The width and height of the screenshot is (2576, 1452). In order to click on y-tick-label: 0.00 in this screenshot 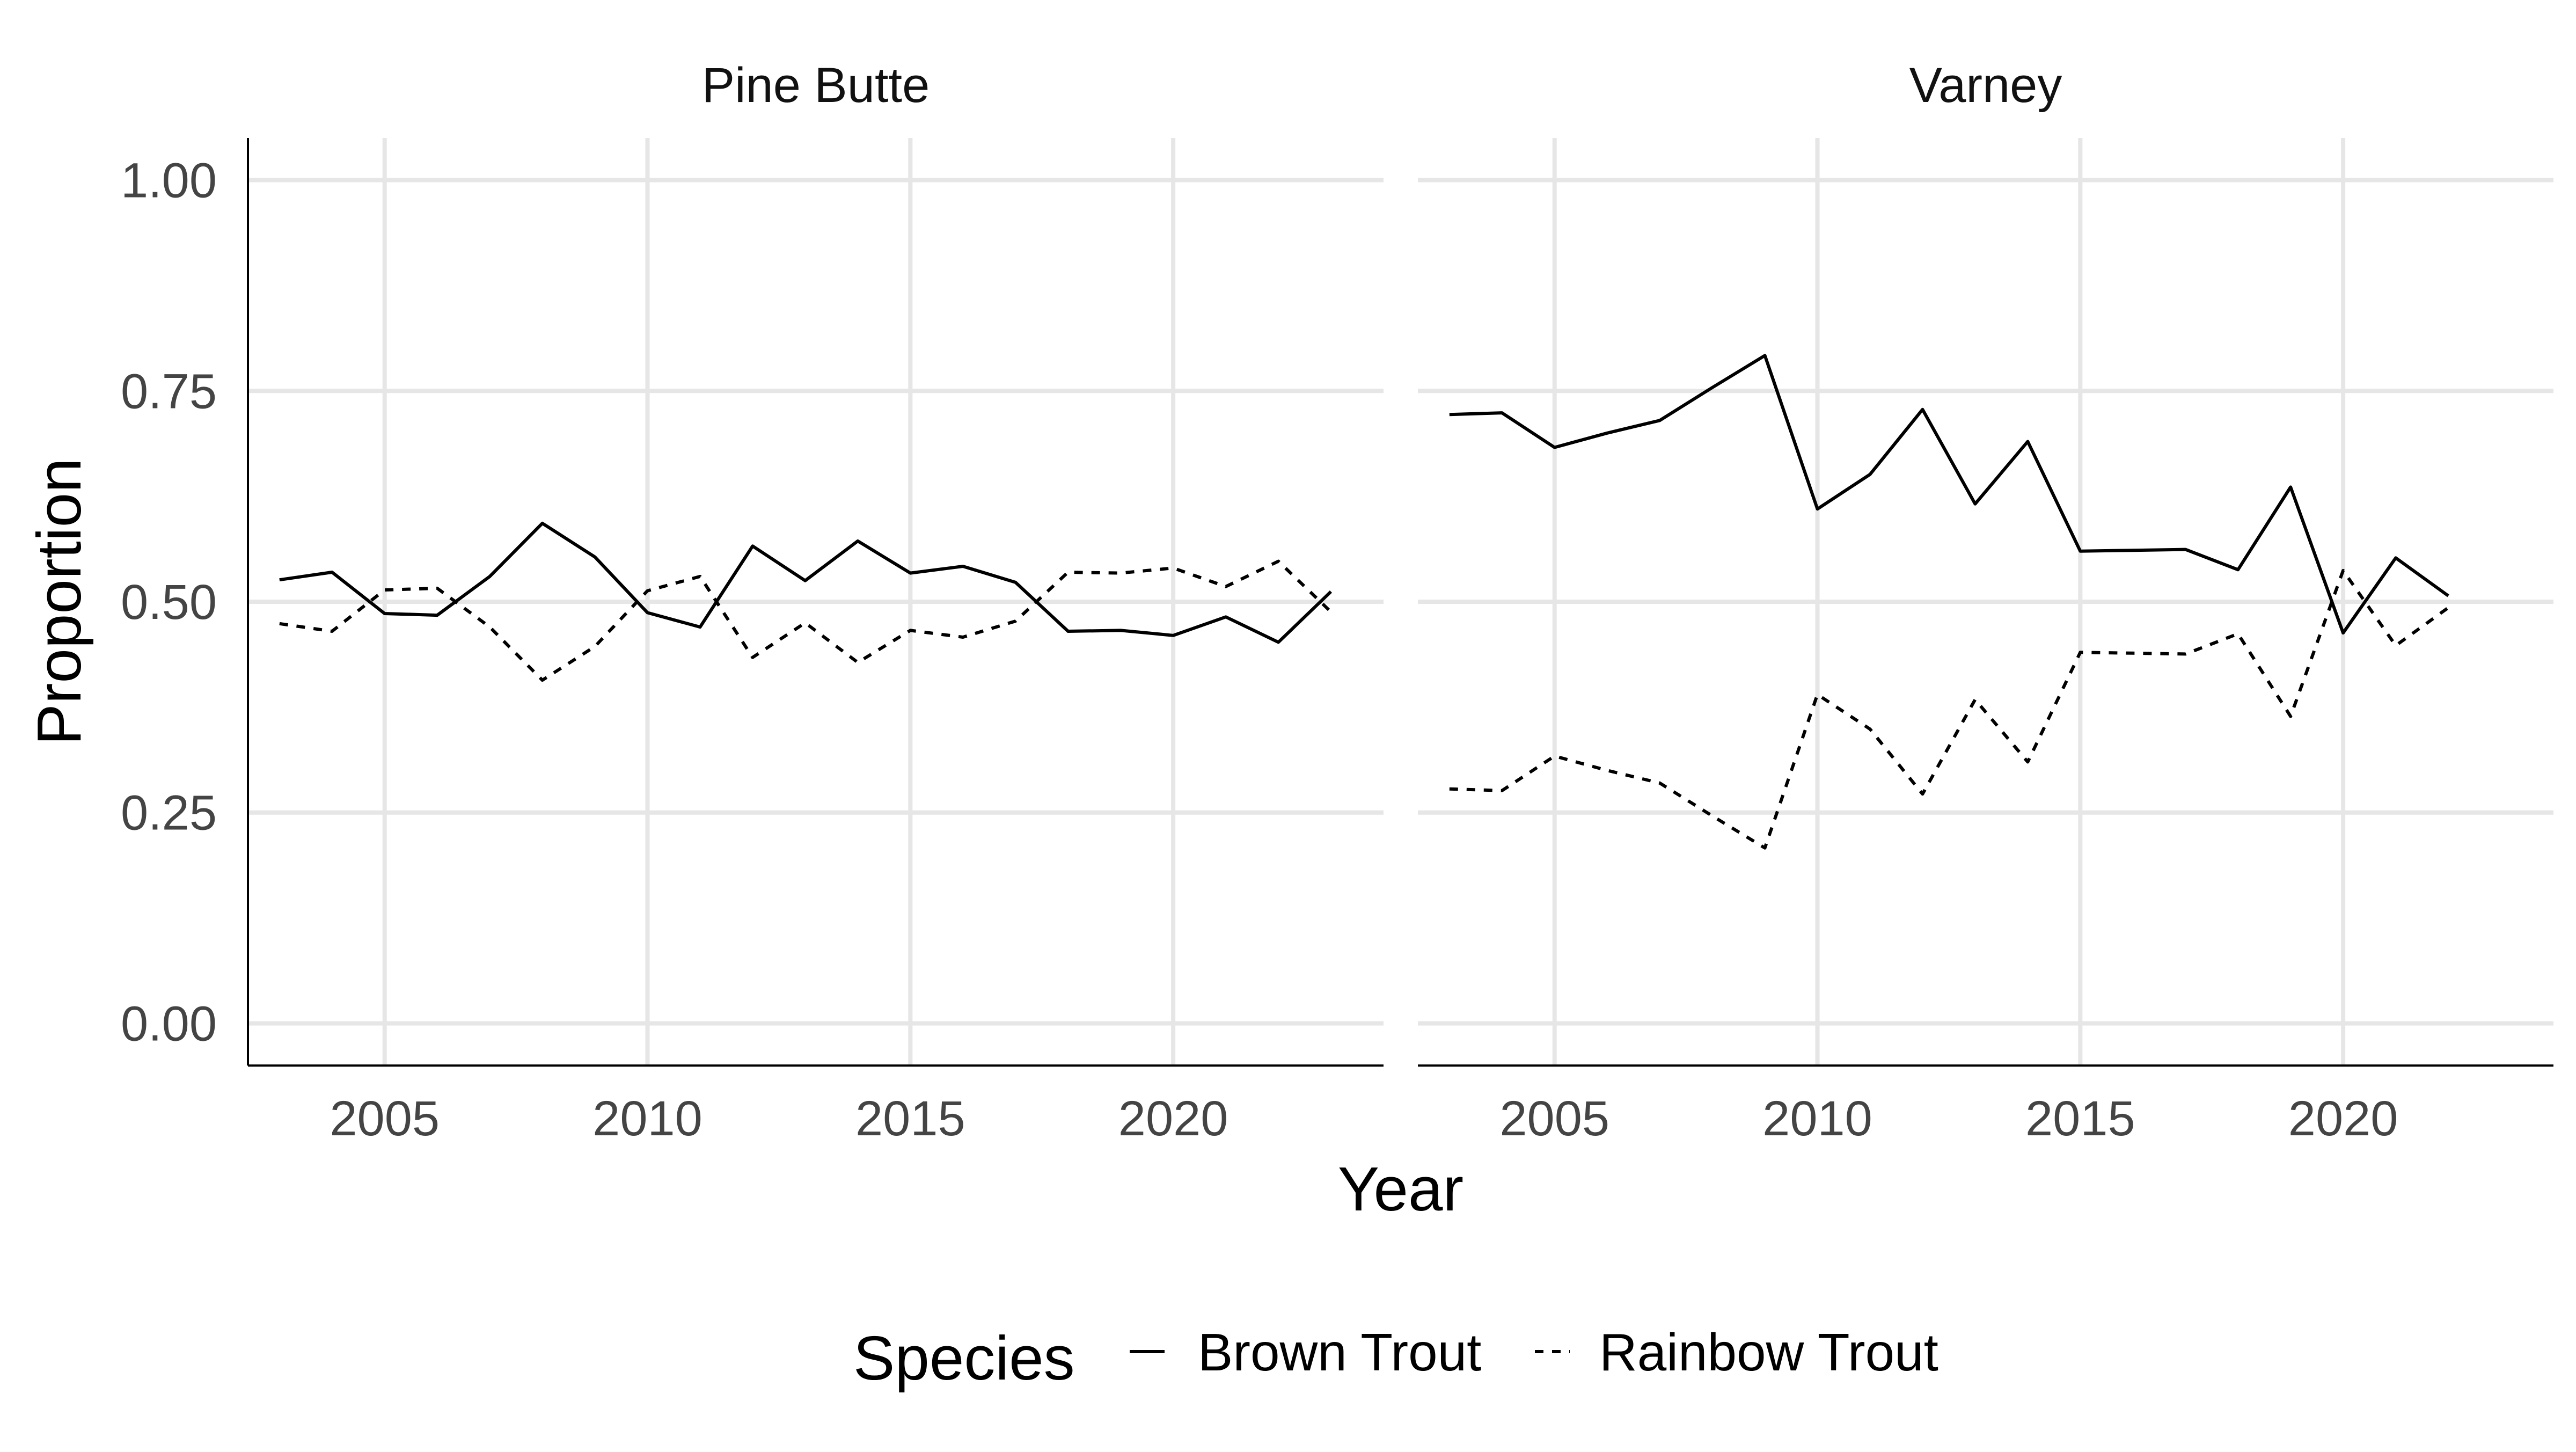, I will do `click(169, 1023)`.